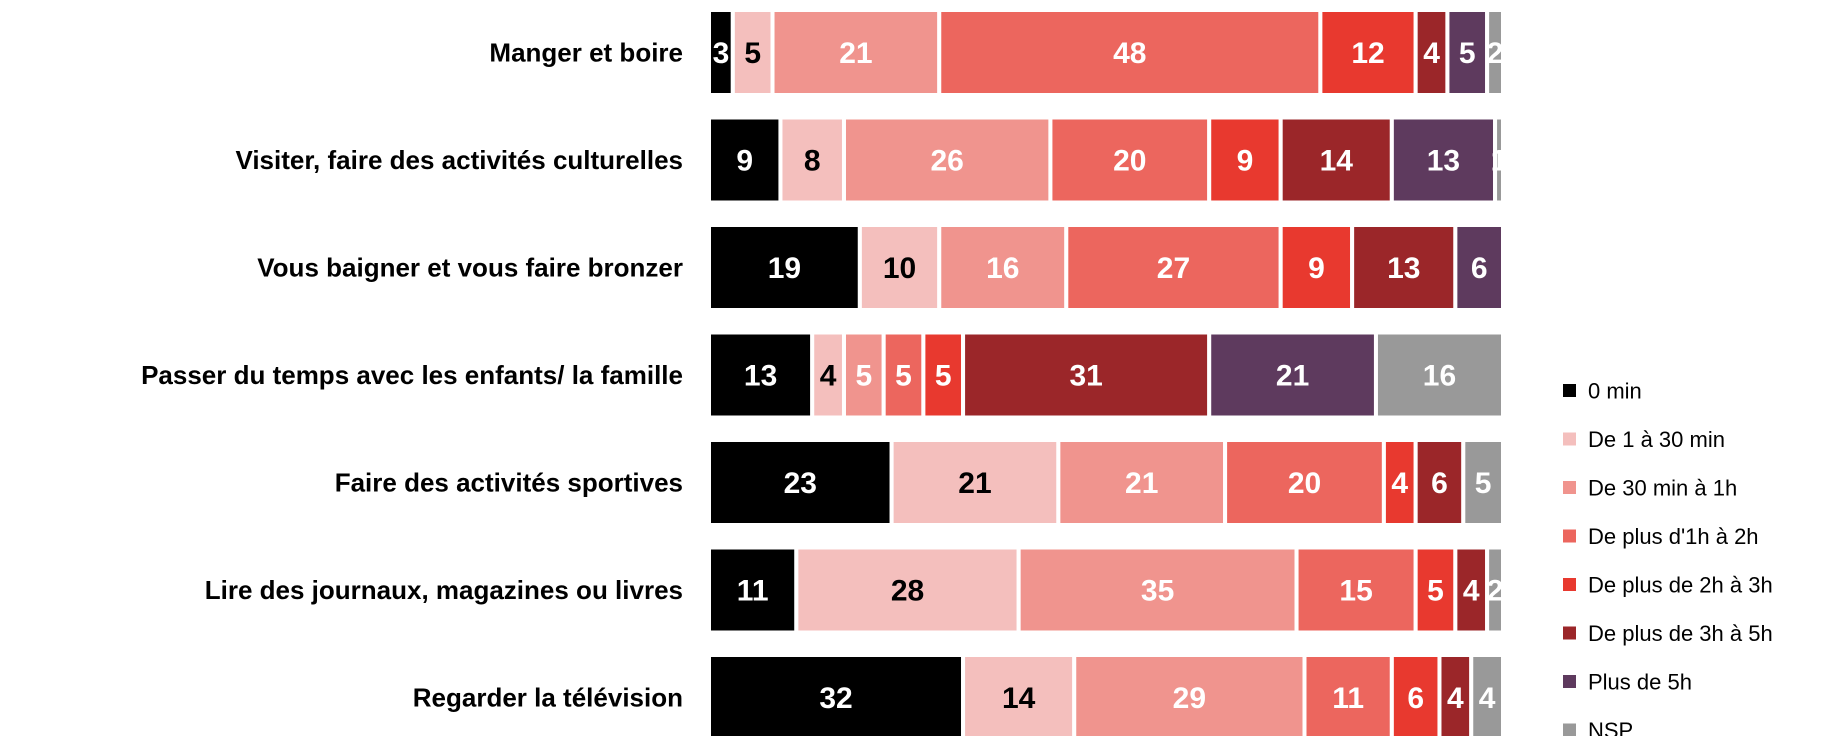 This screenshot has height=736, width=1843. What do you see at coordinates (1680, 633) in the screenshot?
I see `legend-label: De plus de 3h à 5h` at bounding box center [1680, 633].